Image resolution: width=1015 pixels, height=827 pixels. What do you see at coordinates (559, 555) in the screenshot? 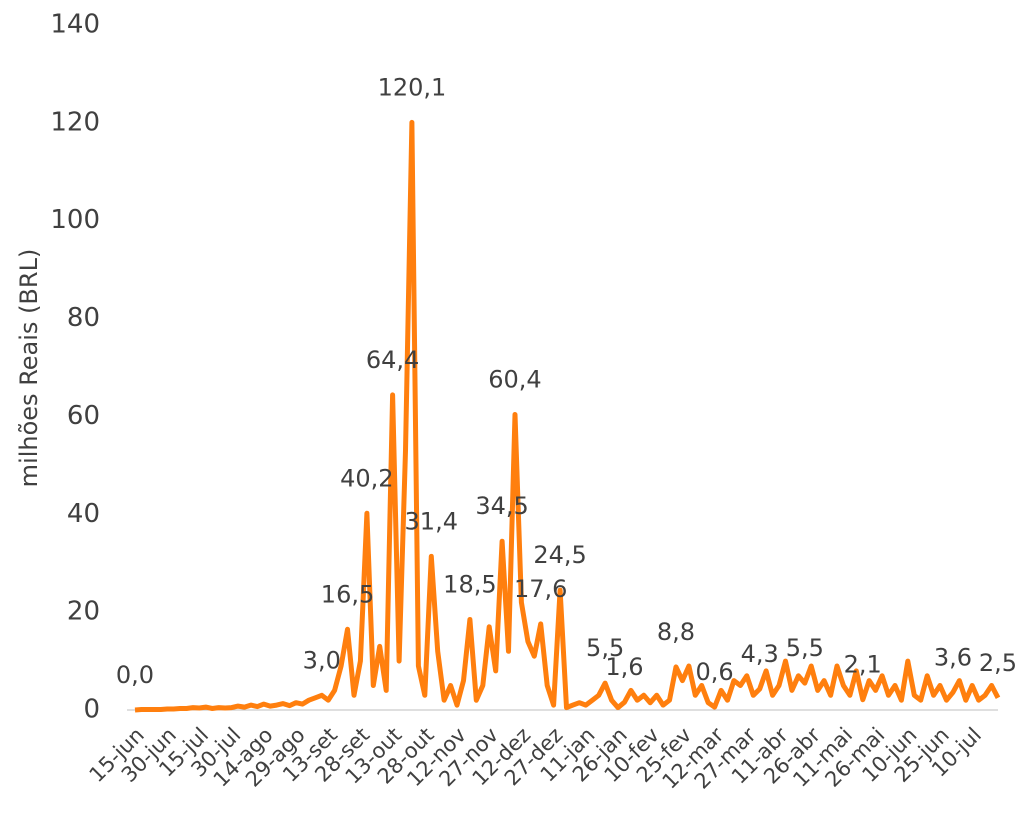
I see `data-label: 24,5` at bounding box center [559, 555].